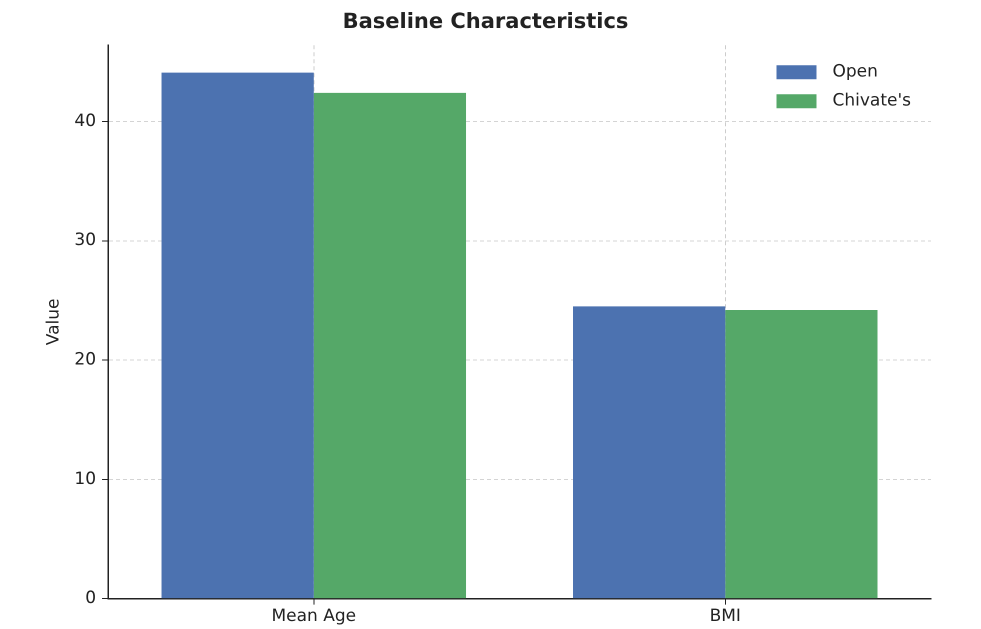 The width and height of the screenshot is (981, 629). Describe the element at coordinates (855, 72) in the screenshot. I see `legend-label: Open` at that location.